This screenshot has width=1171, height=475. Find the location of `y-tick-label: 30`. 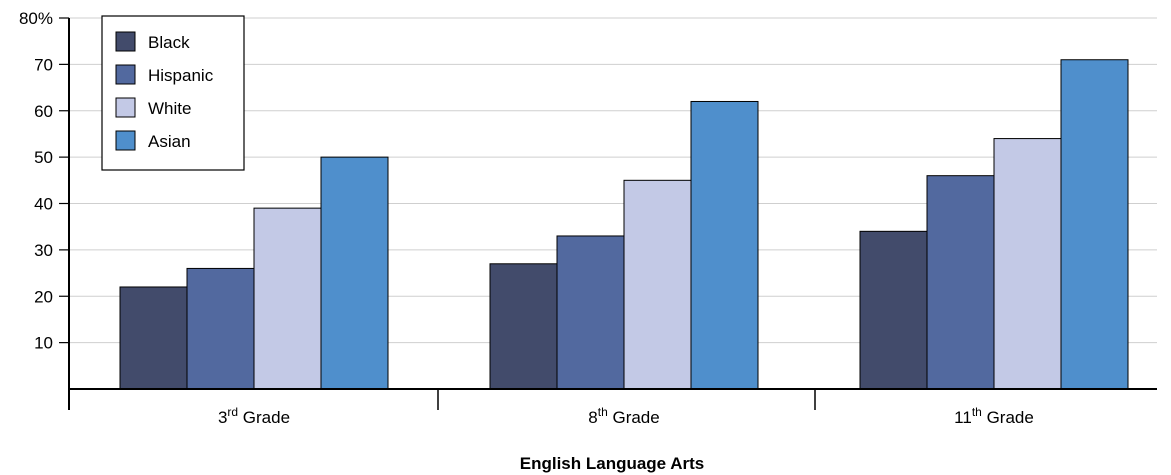

y-tick-label: 30 is located at coordinates (43, 250).